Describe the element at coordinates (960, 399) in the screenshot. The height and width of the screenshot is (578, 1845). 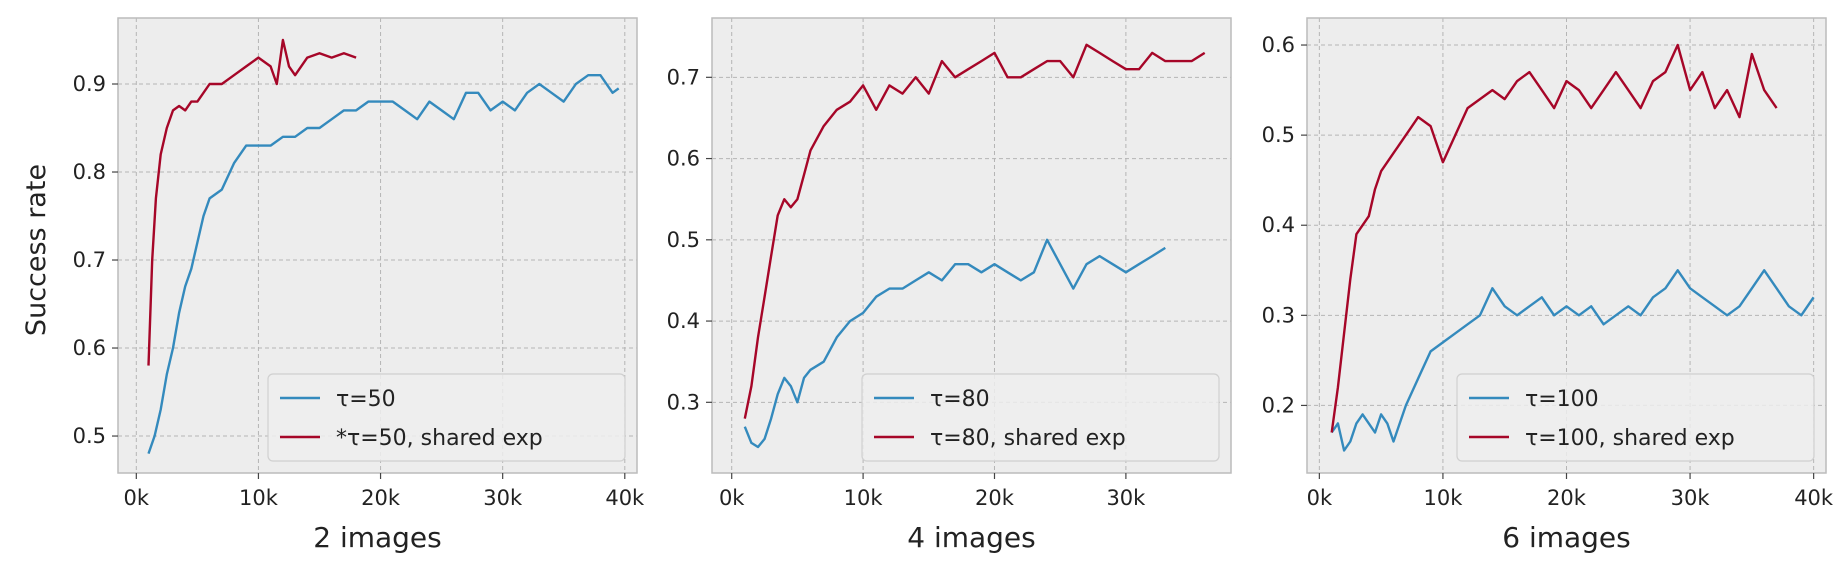
I see `legend-label: τ=80` at that location.